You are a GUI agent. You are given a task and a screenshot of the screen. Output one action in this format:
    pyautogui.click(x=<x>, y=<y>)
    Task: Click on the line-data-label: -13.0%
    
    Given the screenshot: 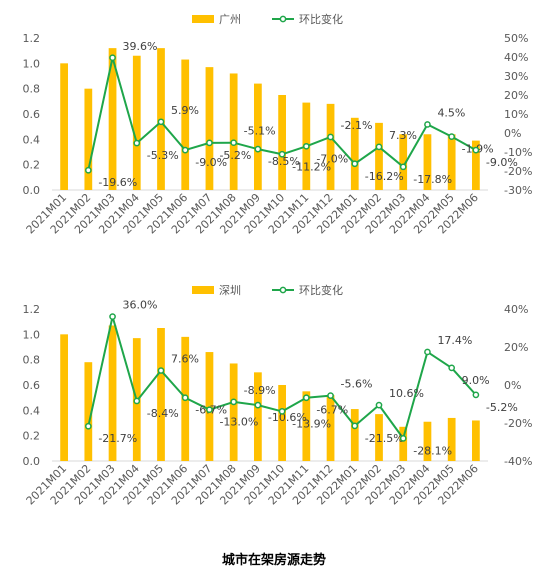 What is the action you would take?
    pyautogui.click(x=238, y=422)
    